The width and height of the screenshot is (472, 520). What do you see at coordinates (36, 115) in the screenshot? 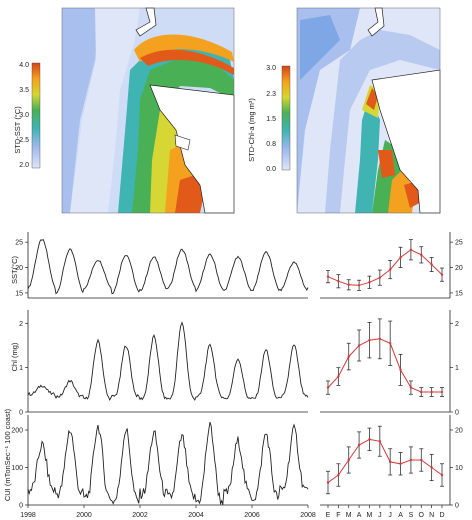
I see `map-sst-colorbar` at bounding box center [36, 115].